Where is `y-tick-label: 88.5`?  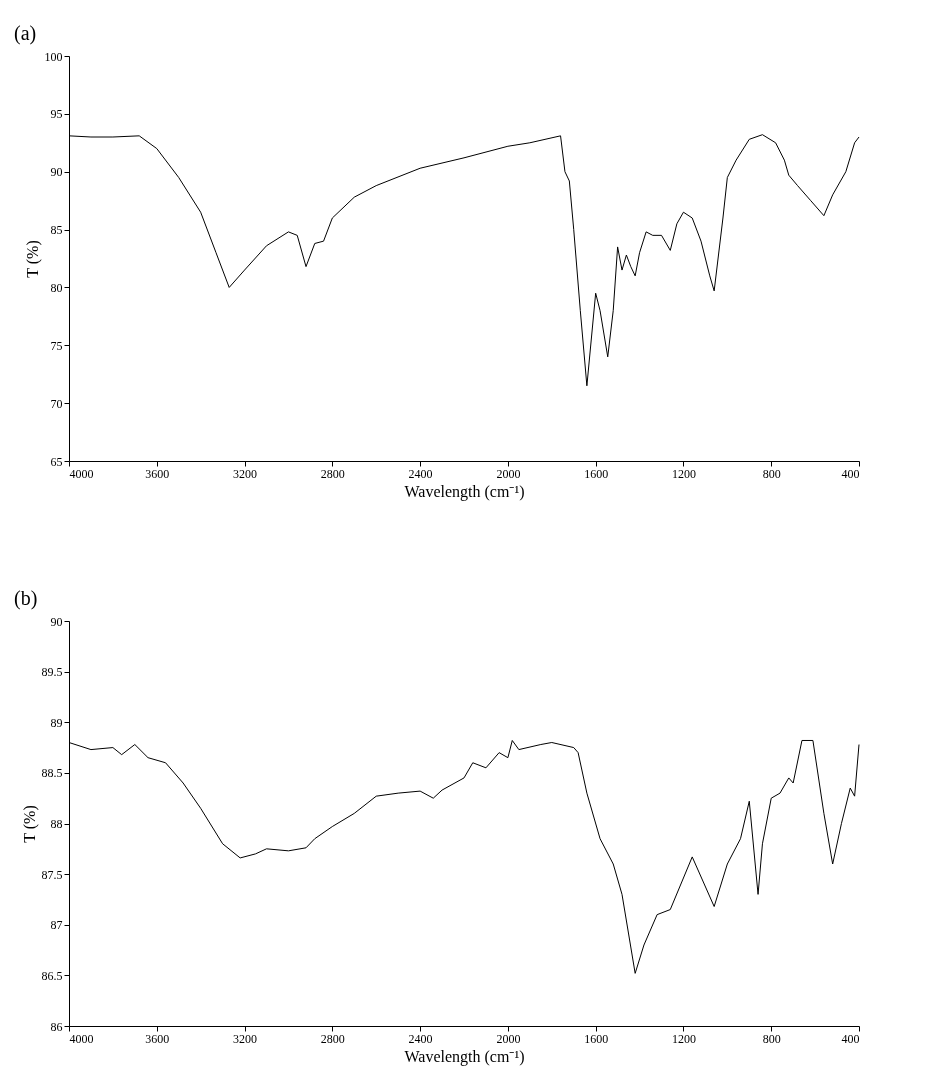 y-tick-label: 88.5 is located at coordinates (52, 773).